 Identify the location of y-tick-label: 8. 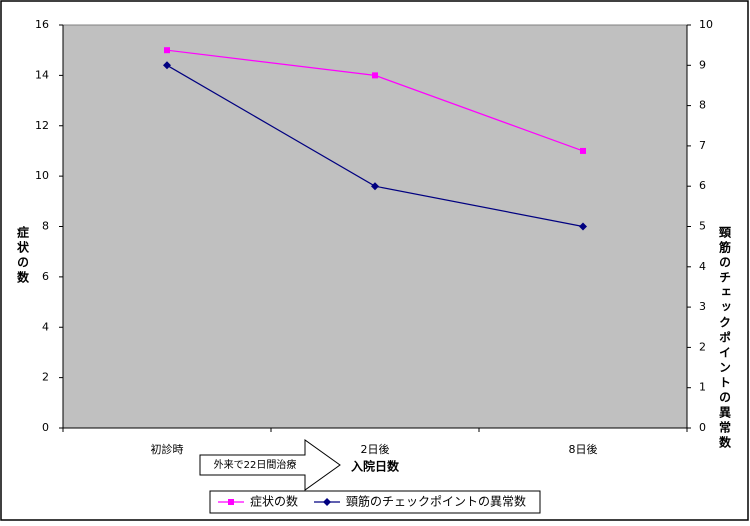
(45, 226).